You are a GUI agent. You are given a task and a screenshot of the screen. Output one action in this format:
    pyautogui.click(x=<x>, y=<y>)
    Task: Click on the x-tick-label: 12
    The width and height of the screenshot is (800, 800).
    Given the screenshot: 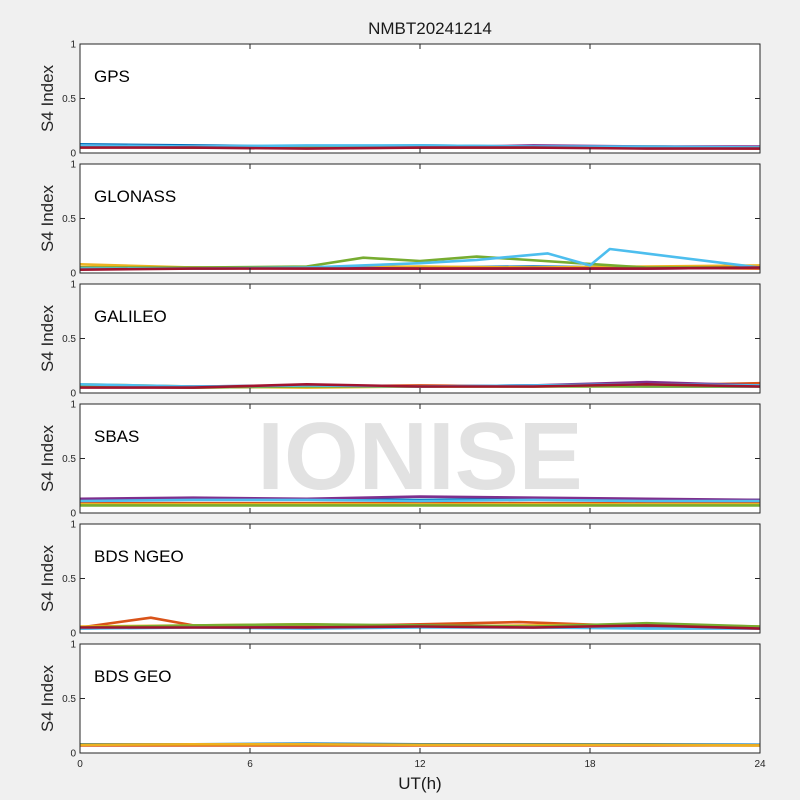 What is the action you would take?
    pyautogui.click(x=420, y=764)
    